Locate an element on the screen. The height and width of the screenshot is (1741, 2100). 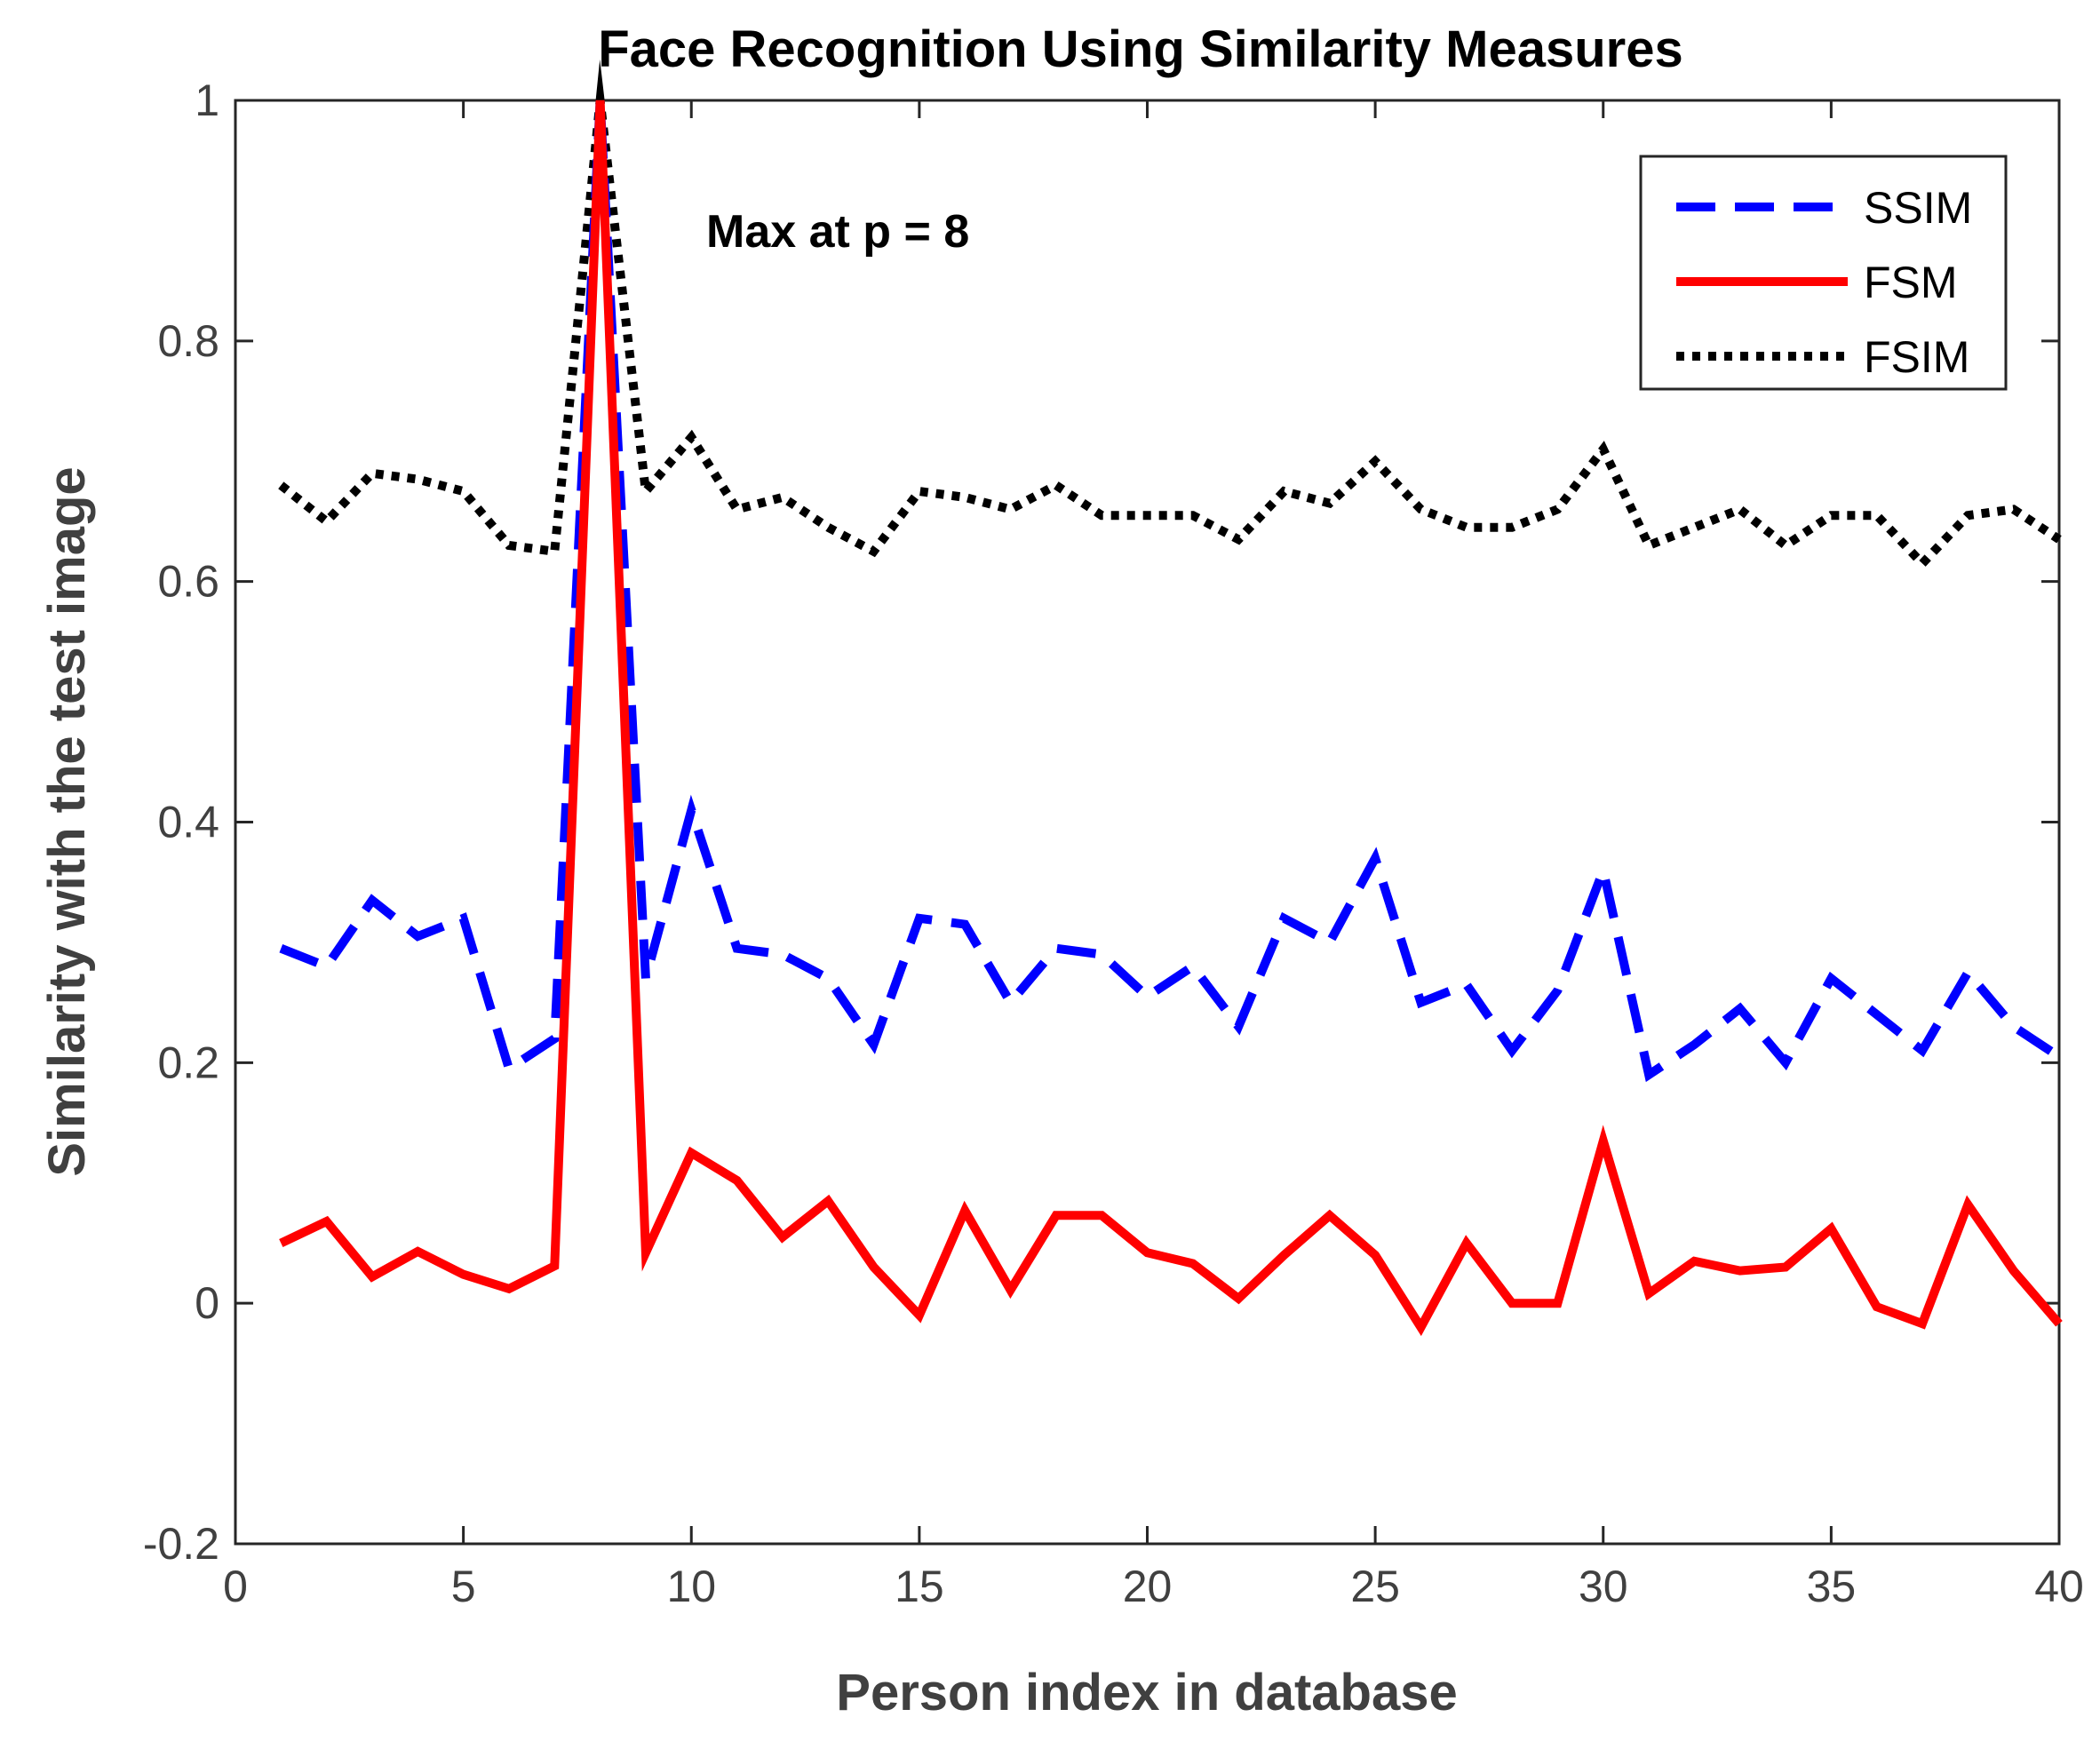
legend-label-fsm: FSM is located at coordinates (1911, 283).